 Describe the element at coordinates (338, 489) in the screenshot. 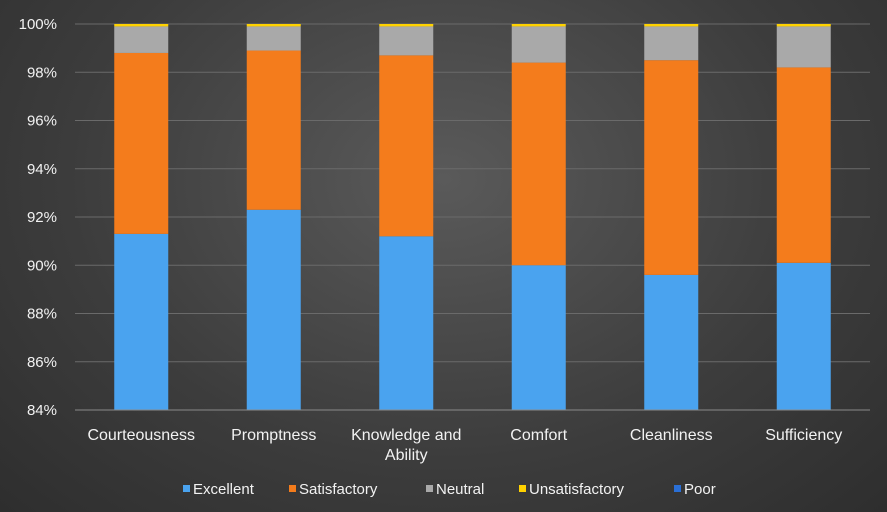

I see `legend-label: Satisfactory` at that location.